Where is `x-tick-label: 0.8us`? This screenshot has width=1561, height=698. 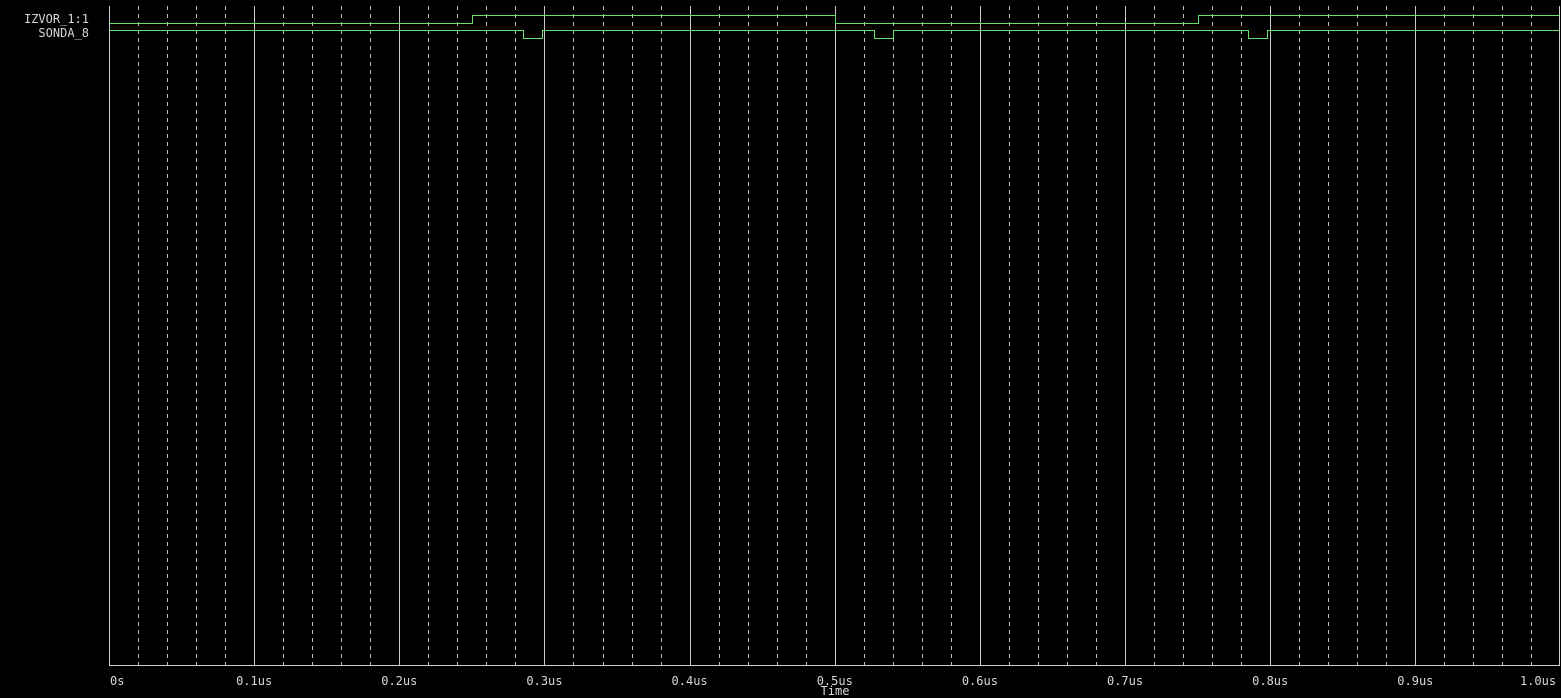
x-tick-label: 0.8us is located at coordinates (1270, 681).